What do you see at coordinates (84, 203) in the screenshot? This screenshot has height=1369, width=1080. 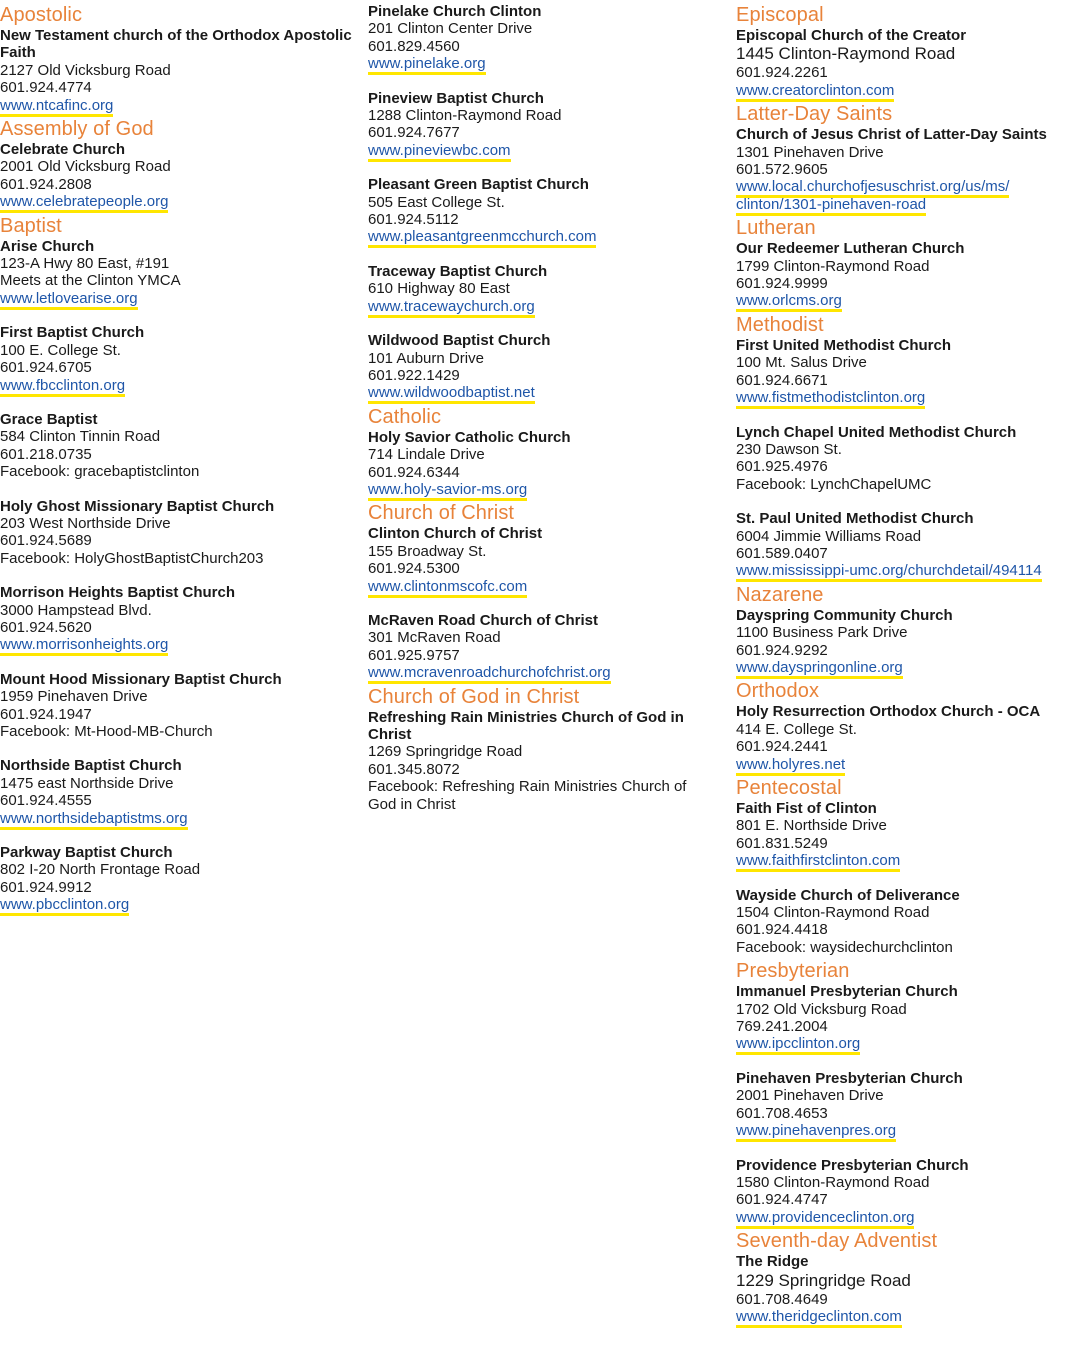 I see `church-website-link: www.celebratepeople.org` at bounding box center [84, 203].